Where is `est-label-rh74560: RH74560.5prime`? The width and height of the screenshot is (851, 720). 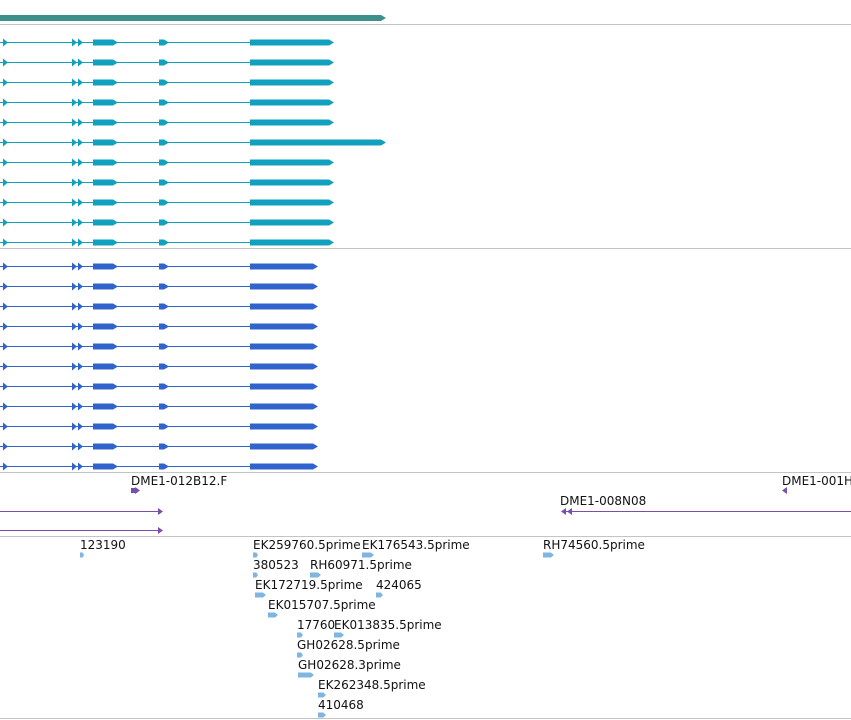 est-label-rh74560: RH74560.5prime is located at coordinates (594, 545).